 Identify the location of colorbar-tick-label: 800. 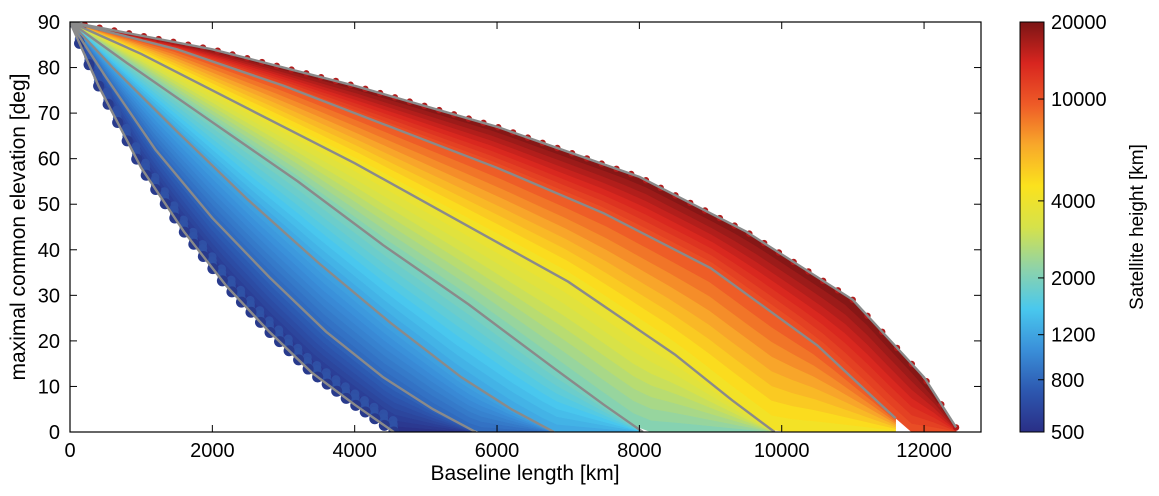
(1067, 381).